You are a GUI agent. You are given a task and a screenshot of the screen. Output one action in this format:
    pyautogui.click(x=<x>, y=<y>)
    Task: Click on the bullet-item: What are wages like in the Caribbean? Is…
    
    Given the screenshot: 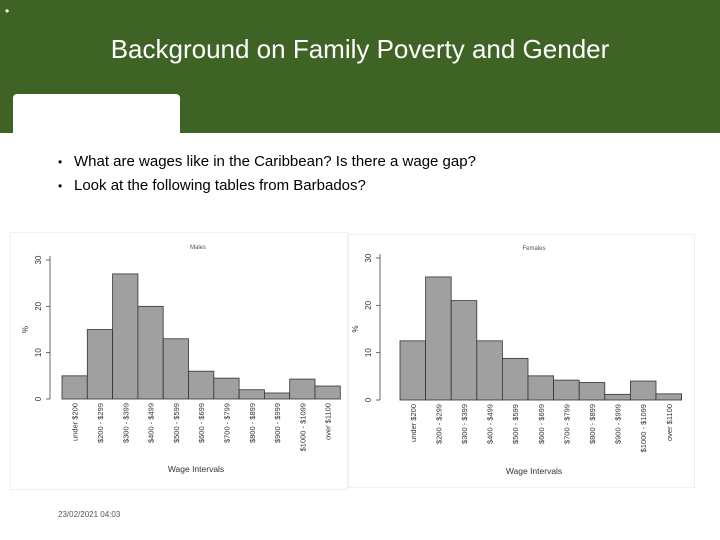 What is the action you would take?
    pyautogui.click(x=267, y=162)
    